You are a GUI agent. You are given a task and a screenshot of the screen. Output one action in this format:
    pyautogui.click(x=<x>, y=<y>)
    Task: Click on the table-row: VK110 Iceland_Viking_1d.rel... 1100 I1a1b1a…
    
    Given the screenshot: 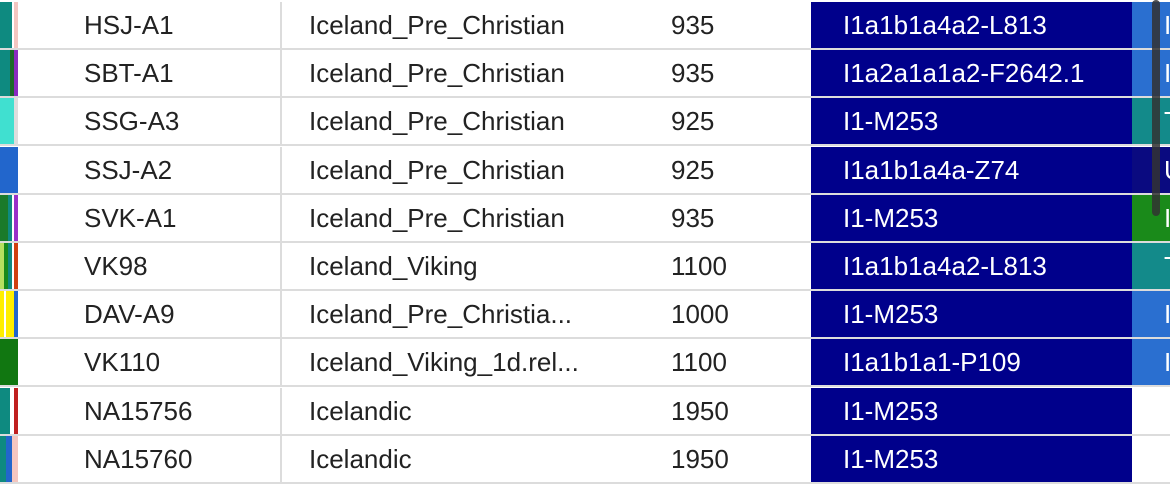 What is the action you would take?
    pyautogui.click(x=585, y=363)
    